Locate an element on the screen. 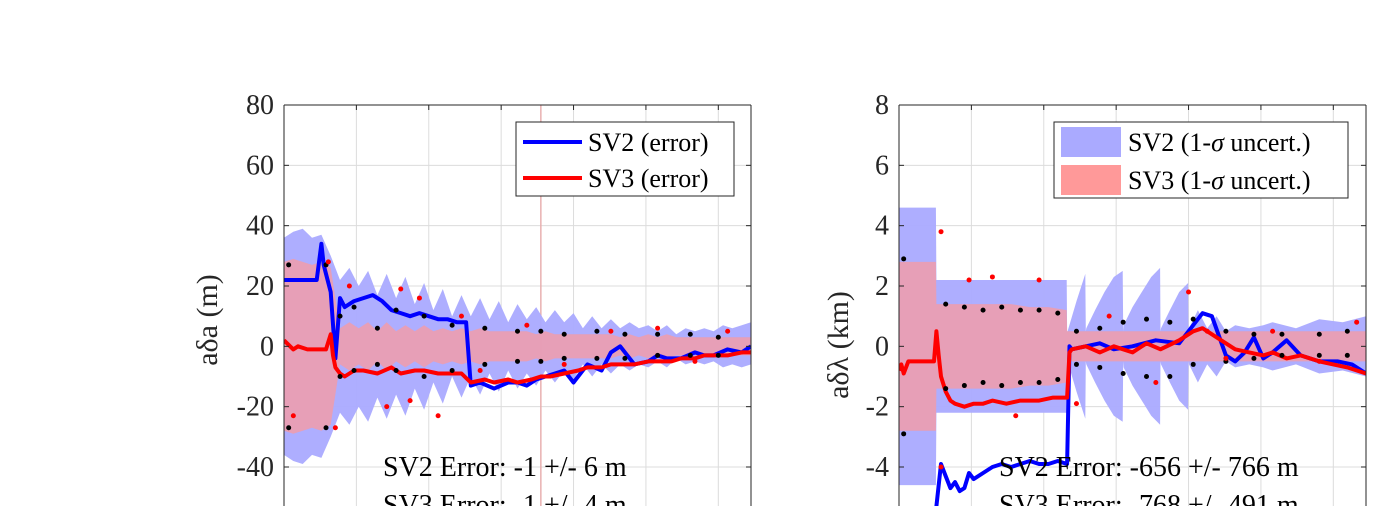 This screenshot has height=506, width=1400. sv2-error-line is located at coordinates (517, 316).